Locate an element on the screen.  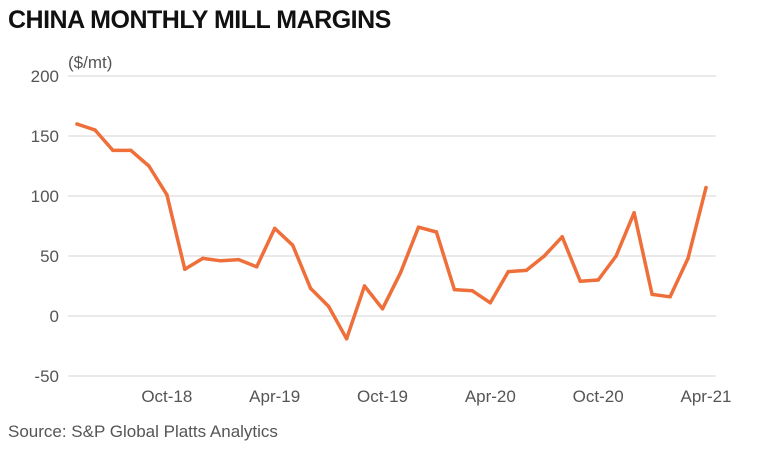
x-axis-tick-labels: Oct-18 Apr-19 Oct-19 Apr-20 Oct-20 Apr-21 is located at coordinates (436, 396).